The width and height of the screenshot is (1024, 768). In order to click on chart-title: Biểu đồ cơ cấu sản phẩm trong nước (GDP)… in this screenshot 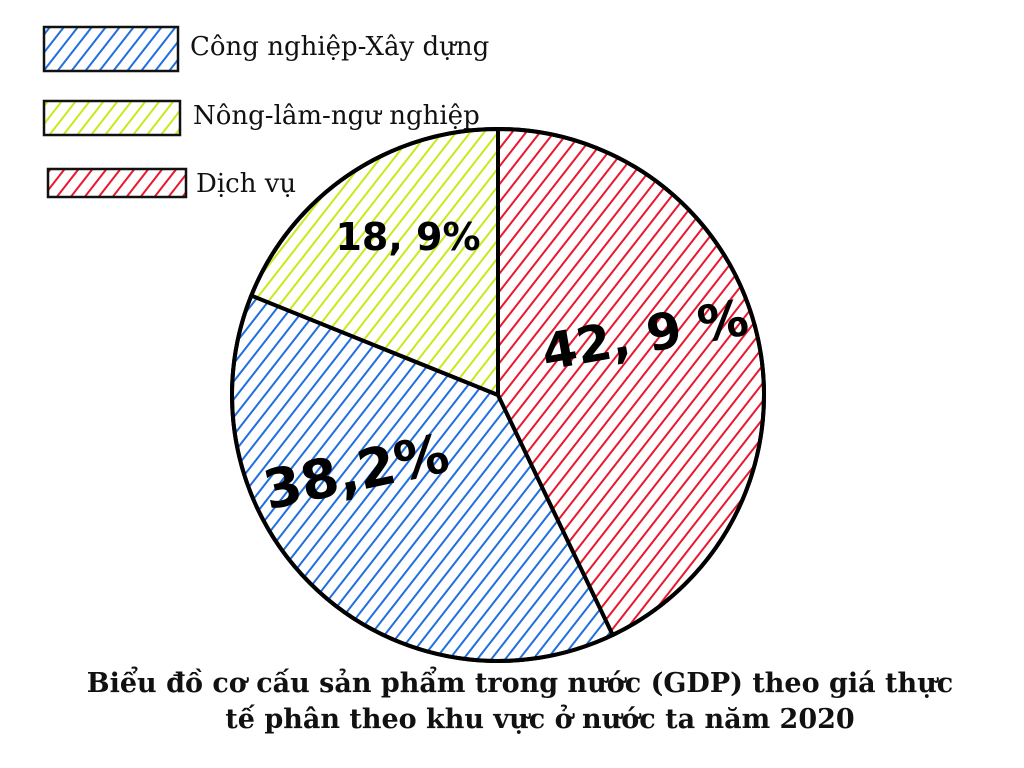, I will do `click(520, 700)`.